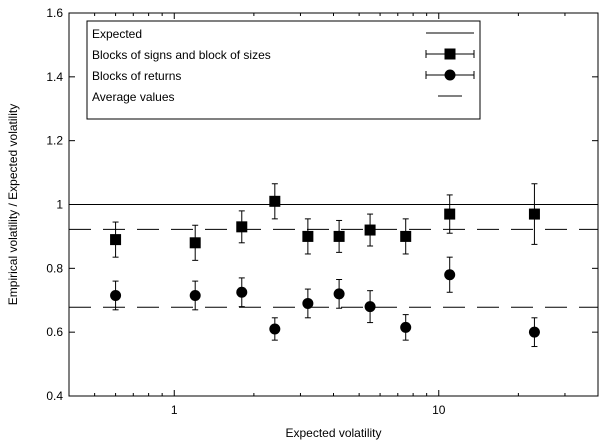 Image resolution: width=614 pixels, height=444 pixels. I want to click on y-tick-label-2: 0.8, so click(54, 268).